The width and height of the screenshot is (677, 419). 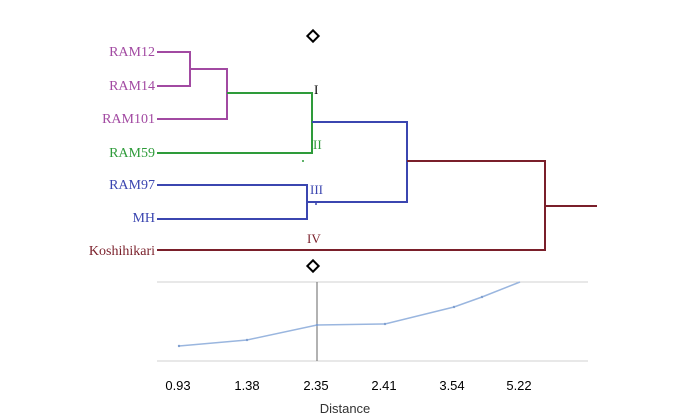 I want to click on cluster-label-iii: III, so click(x=316, y=189).